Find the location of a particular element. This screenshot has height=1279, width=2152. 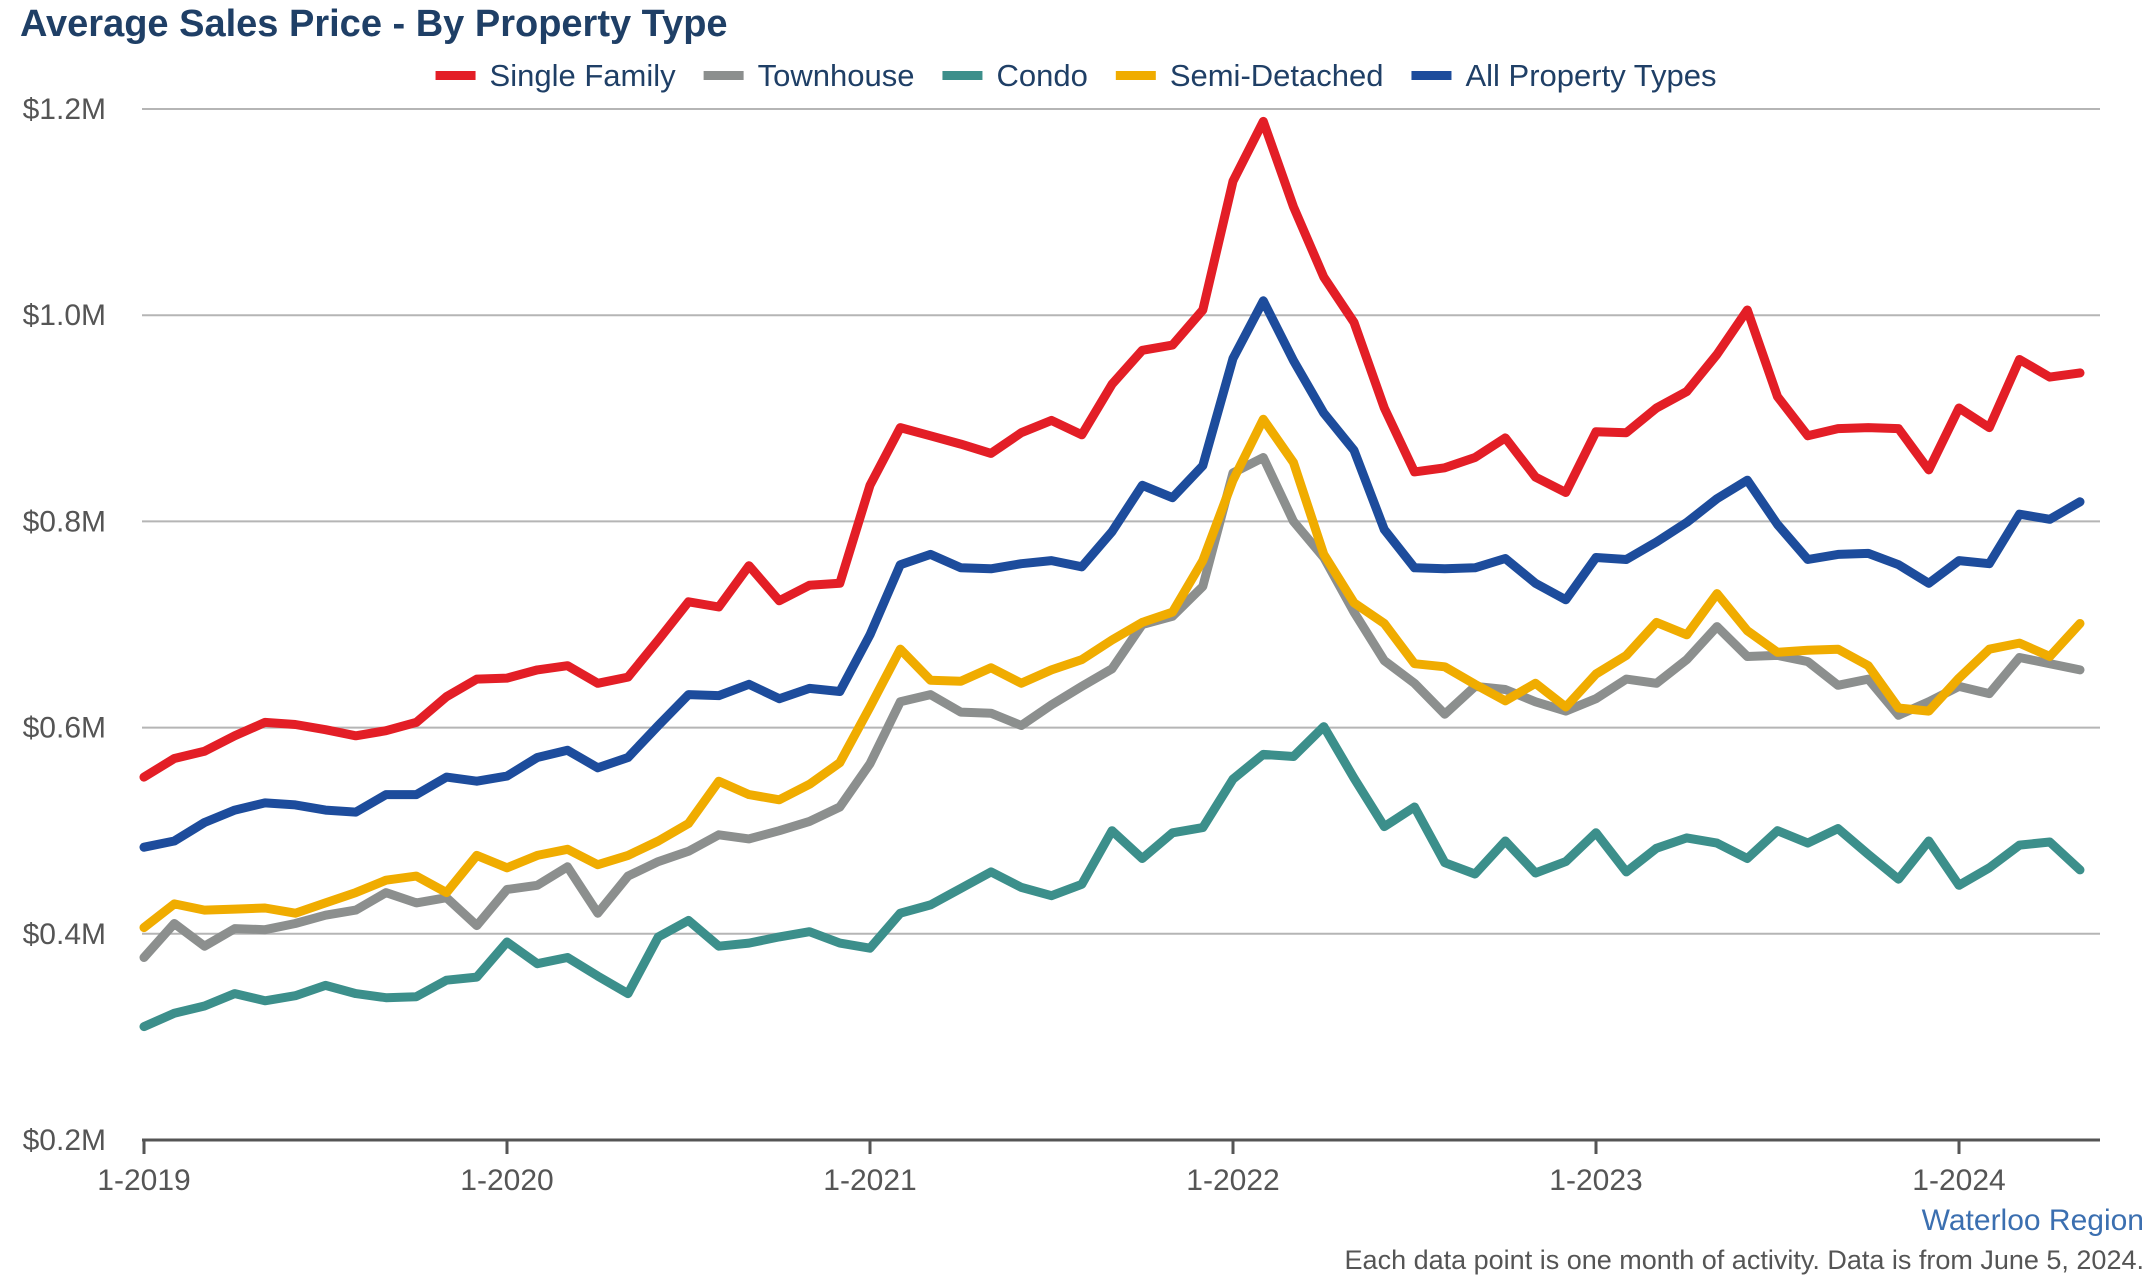

legend-label-single-family: Single Family is located at coordinates (583, 75).